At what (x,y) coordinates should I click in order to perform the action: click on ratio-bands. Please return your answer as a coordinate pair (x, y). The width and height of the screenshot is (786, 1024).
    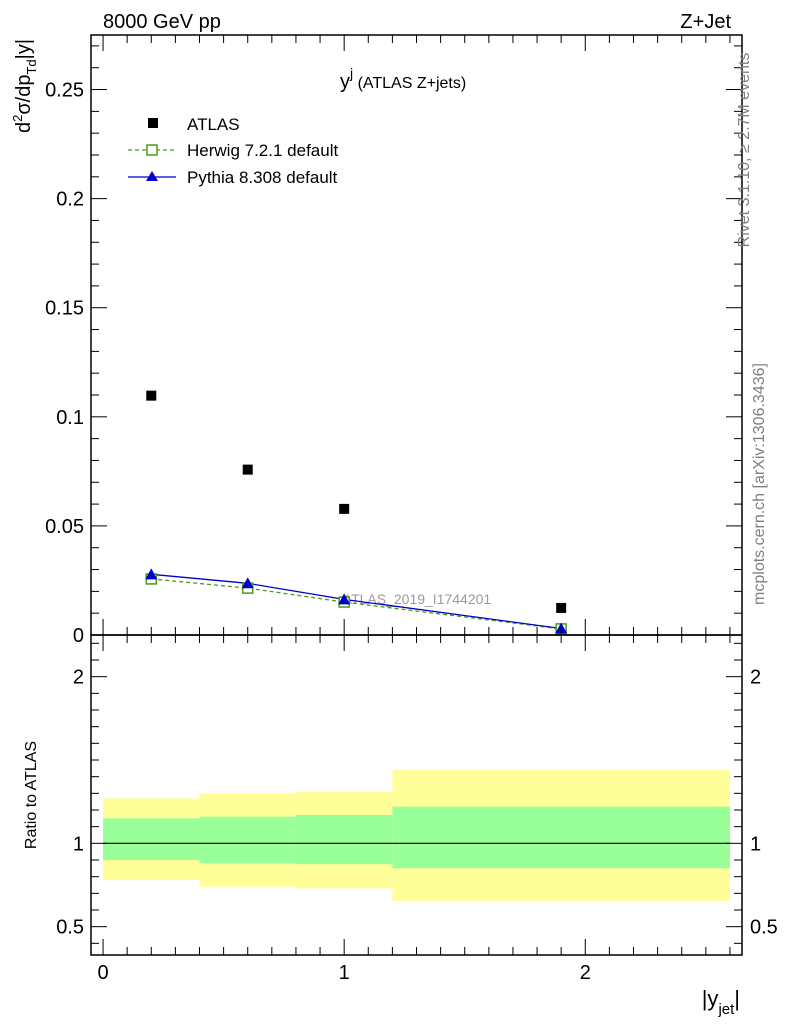
    Looking at the image, I should click on (416, 835).